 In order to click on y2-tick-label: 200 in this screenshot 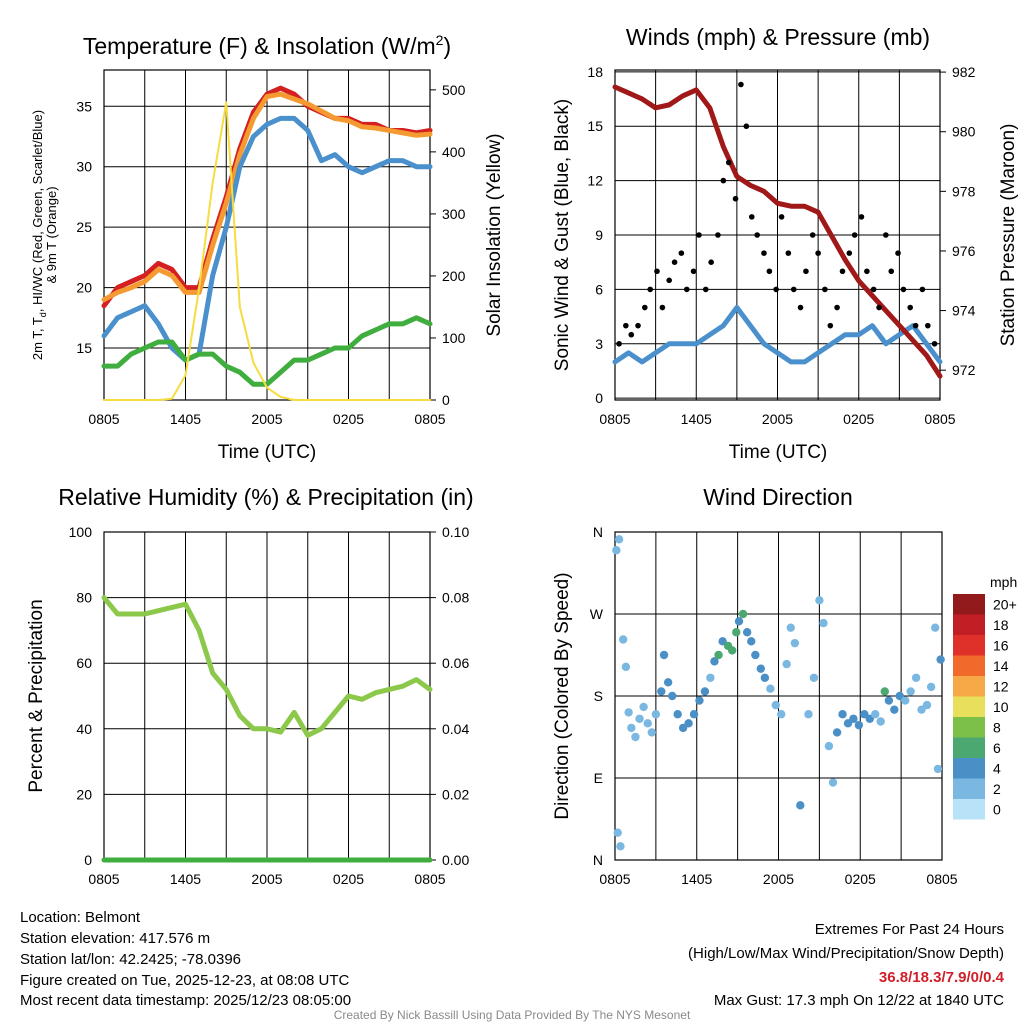, I will do `click(454, 276)`.